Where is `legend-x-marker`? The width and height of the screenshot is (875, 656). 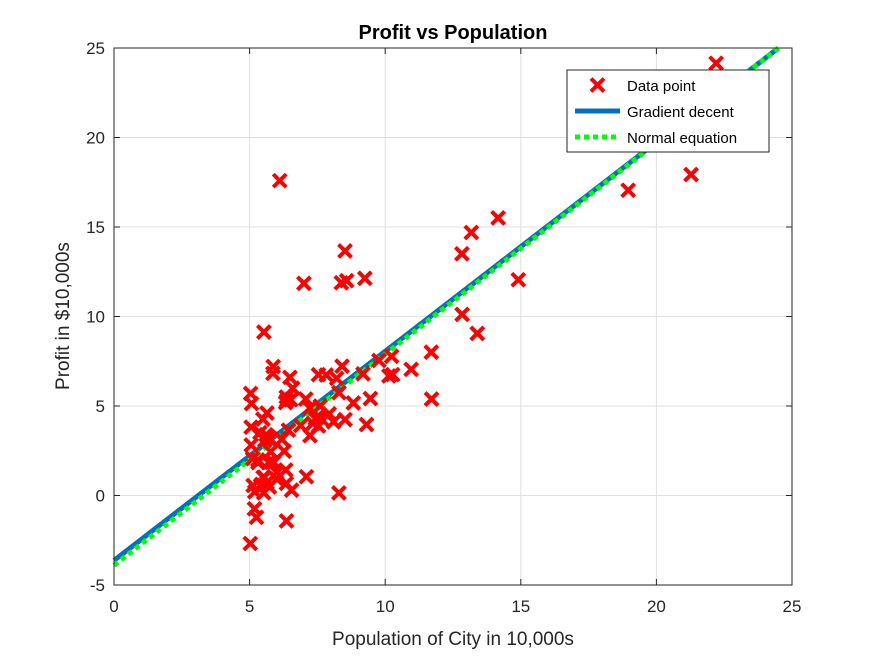
legend-x-marker is located at coordinates (597, 85).